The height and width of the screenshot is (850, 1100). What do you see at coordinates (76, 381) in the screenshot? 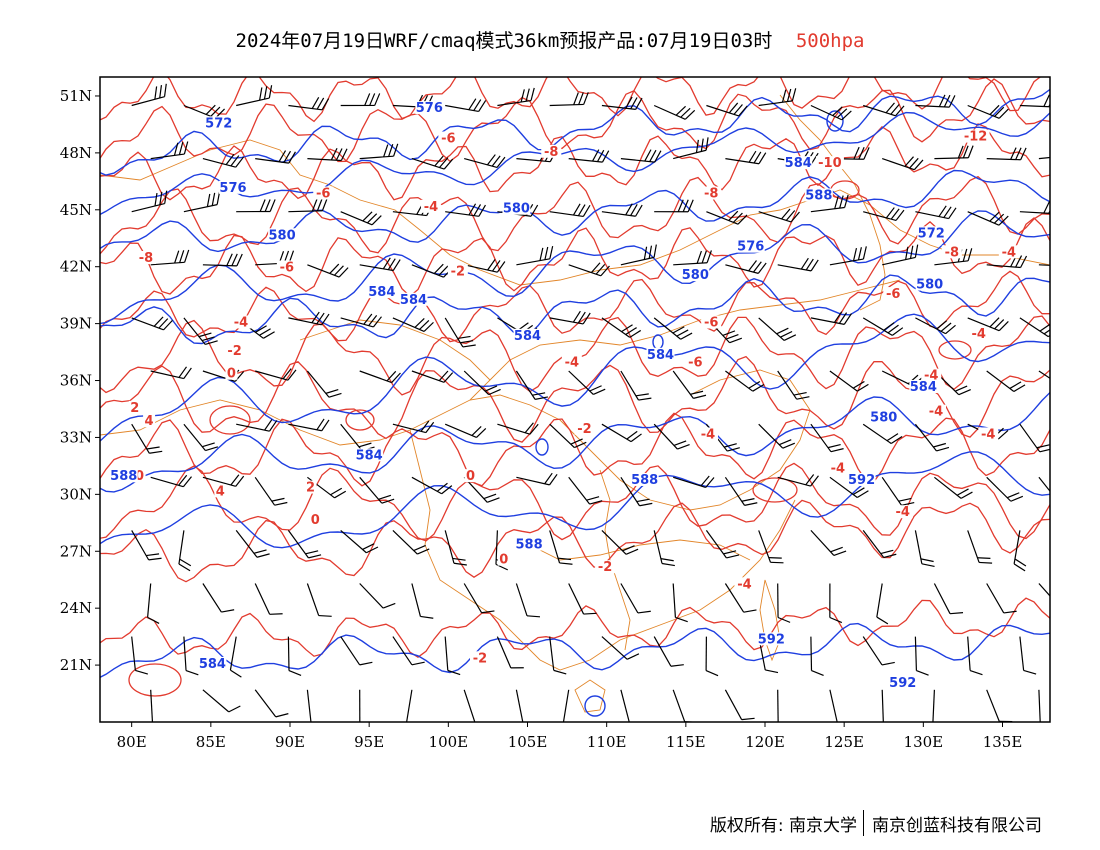
I see `lat-tick-label: 36N` at bounding box center [76, 381].